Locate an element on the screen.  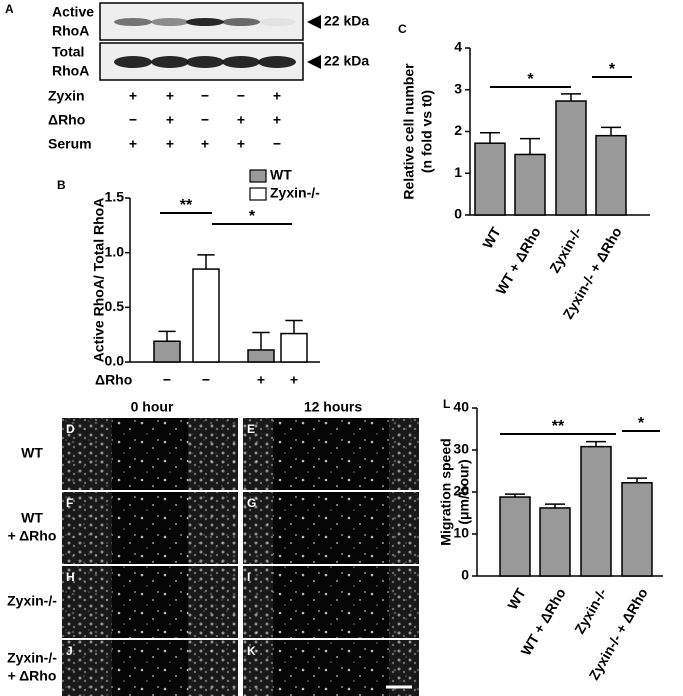
row-label: WT is located at coordinates (32, 518).